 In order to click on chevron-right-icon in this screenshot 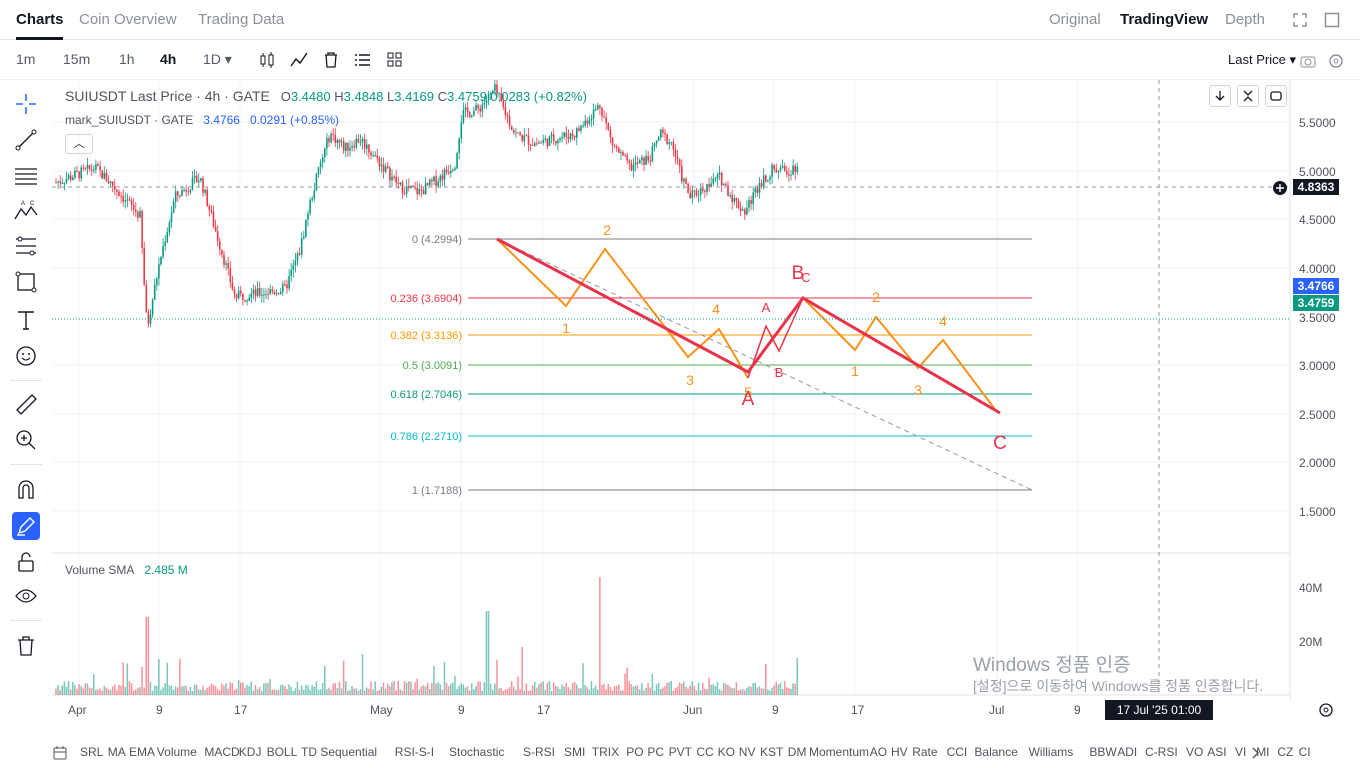, I will do `click(1256, 753)`.